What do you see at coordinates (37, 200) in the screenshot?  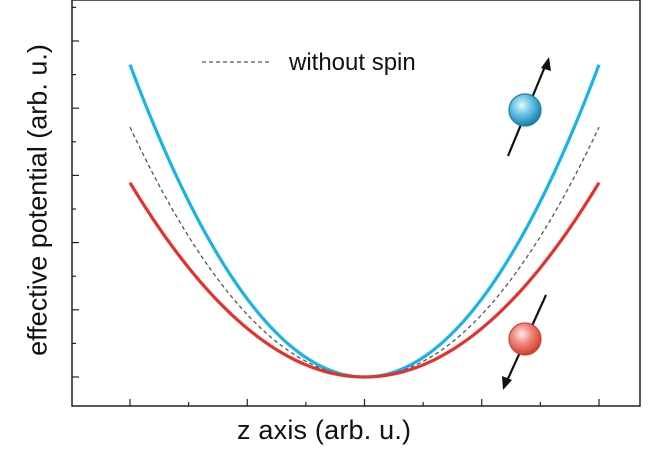 I see `y-axis-label: effective potential (arb. u.)` at bounding box center [37, 200].